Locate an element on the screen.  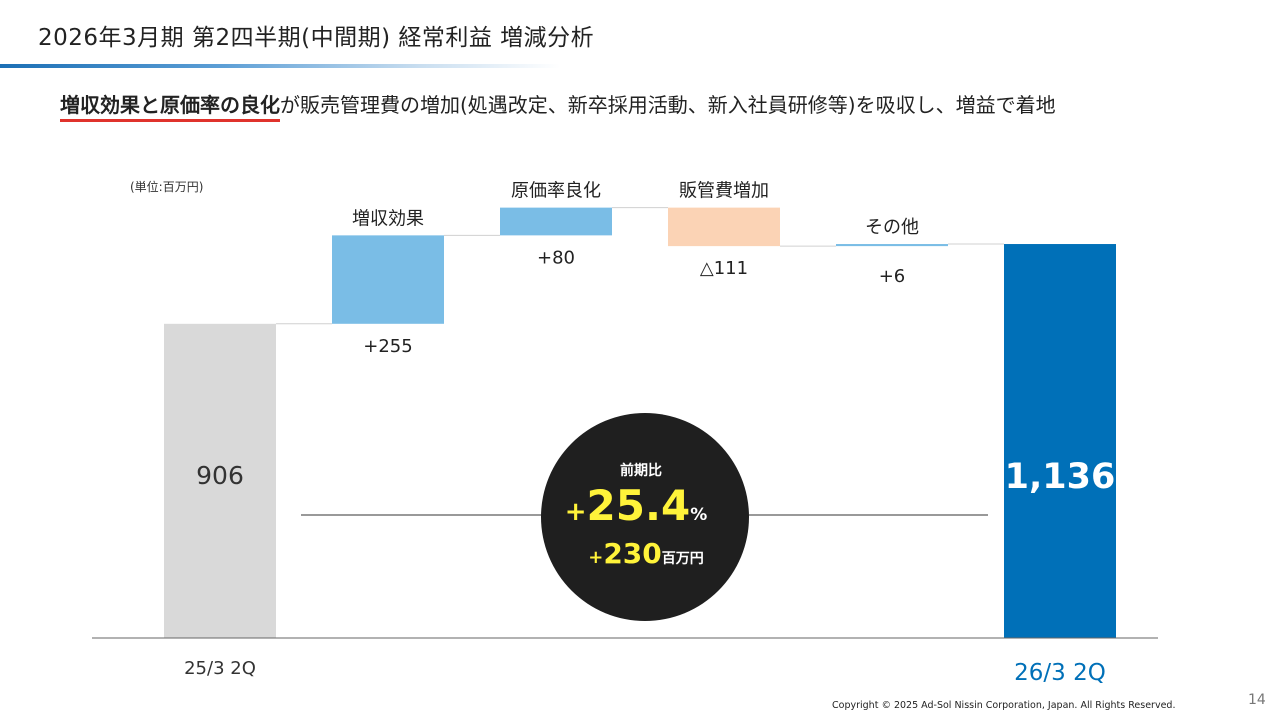
value-label-1: 906 is located at coordinates (220, 475).